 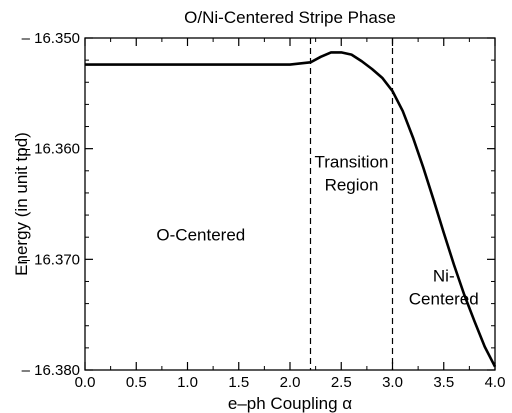 What do you see at coordinates (51, 149) in the screenshot?
I see `y-tick-label: – 16.360` at bounding box center [51, 149].